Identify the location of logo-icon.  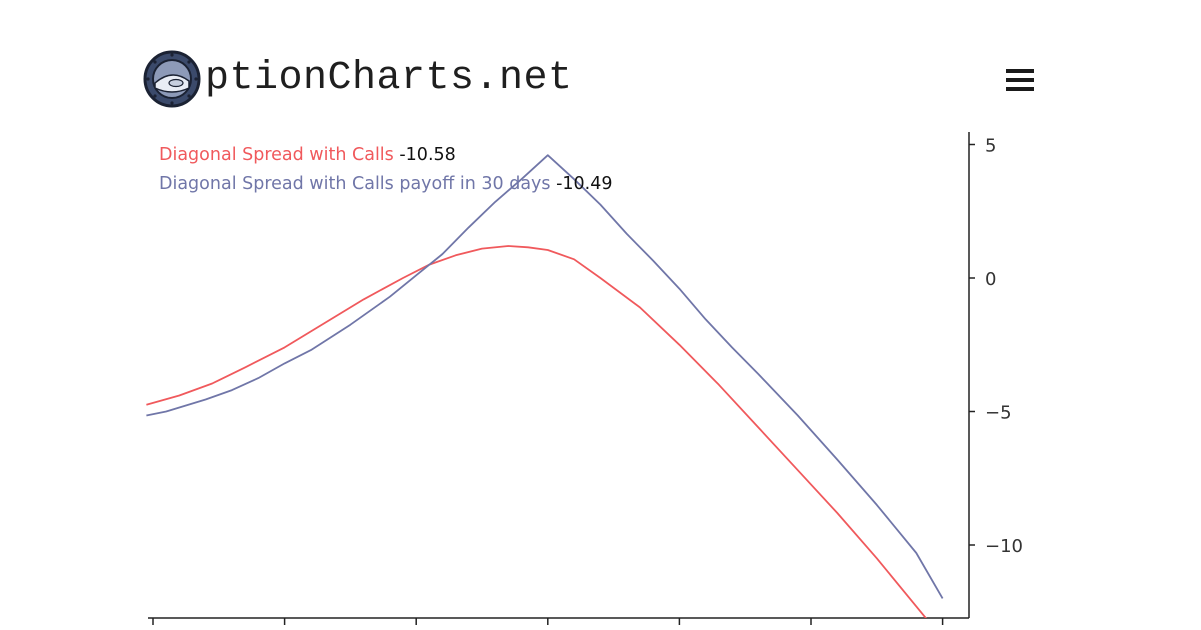
(172, 79).